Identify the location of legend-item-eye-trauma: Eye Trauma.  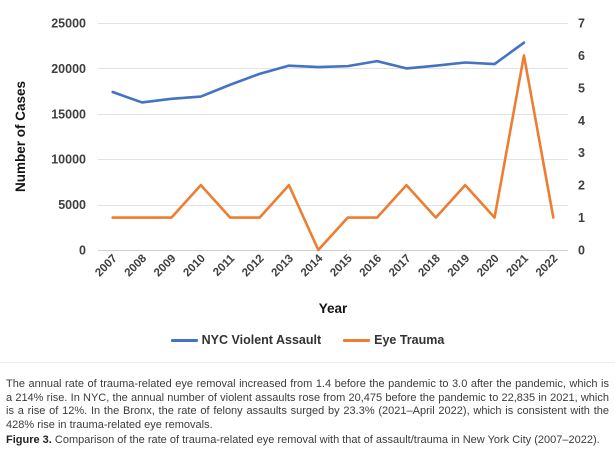
(393, 340).